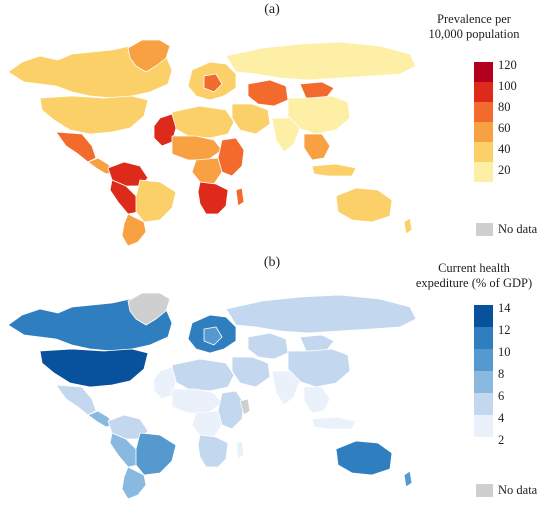  Describe the element at coordinates (501, 374) in the screenshot. I see `health-tick-8: 8` at that location.